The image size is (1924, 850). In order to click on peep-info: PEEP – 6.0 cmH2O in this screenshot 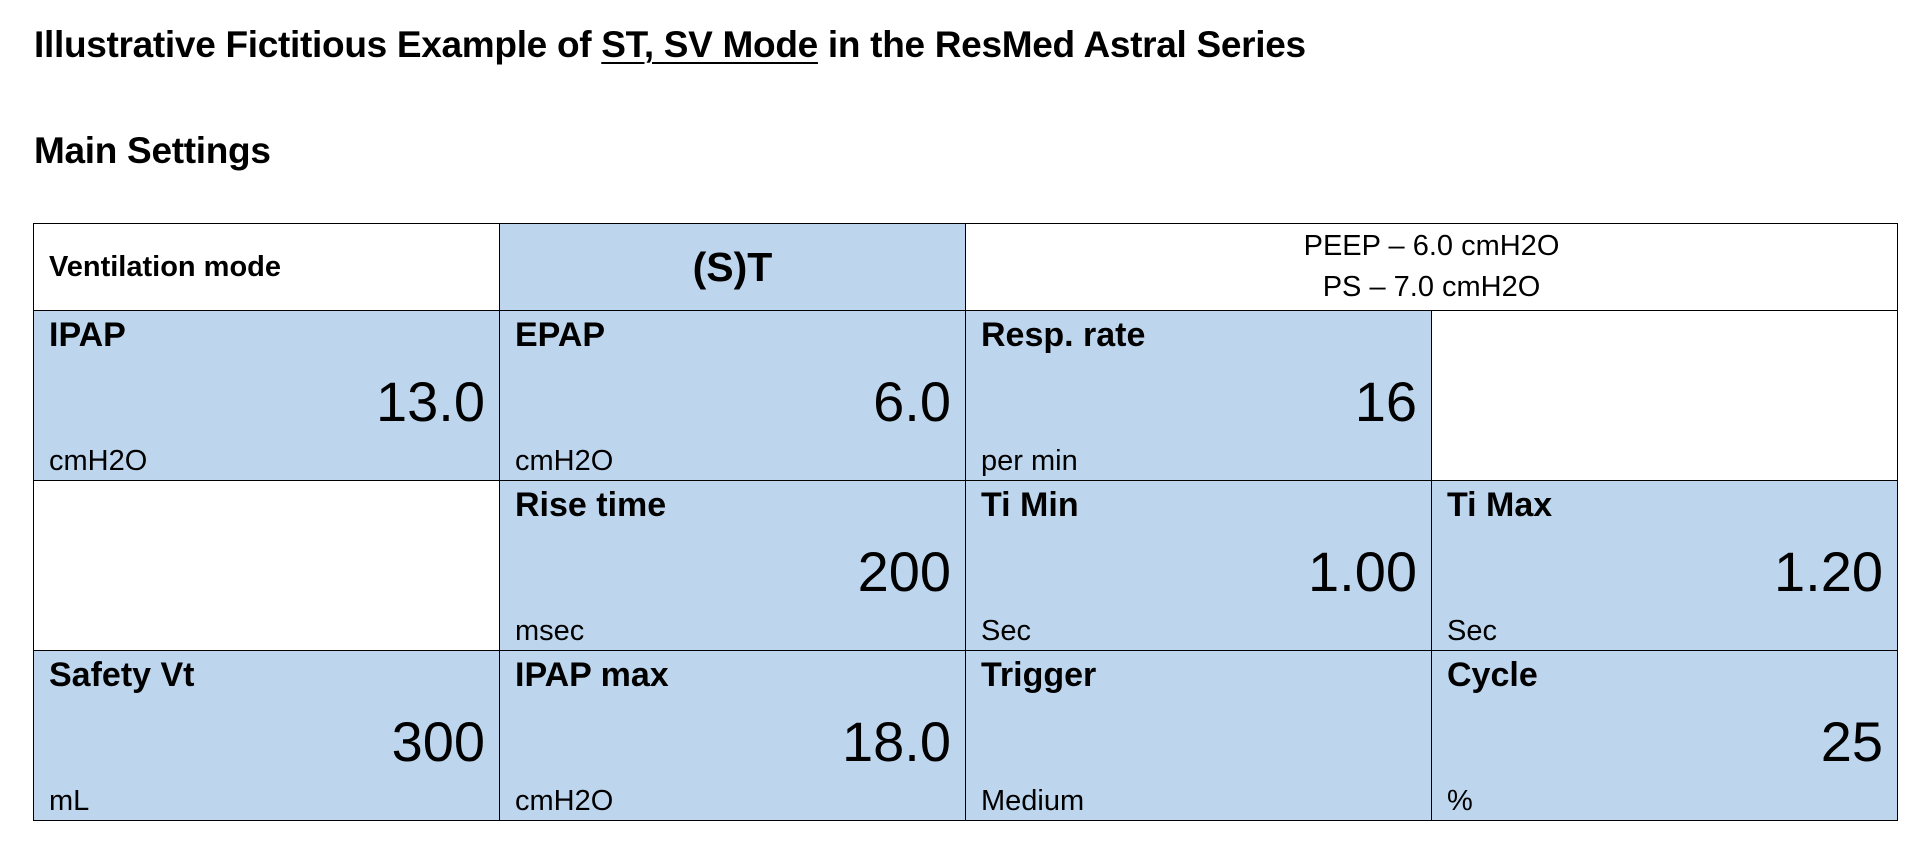, I will do `click(1431, 246)`.